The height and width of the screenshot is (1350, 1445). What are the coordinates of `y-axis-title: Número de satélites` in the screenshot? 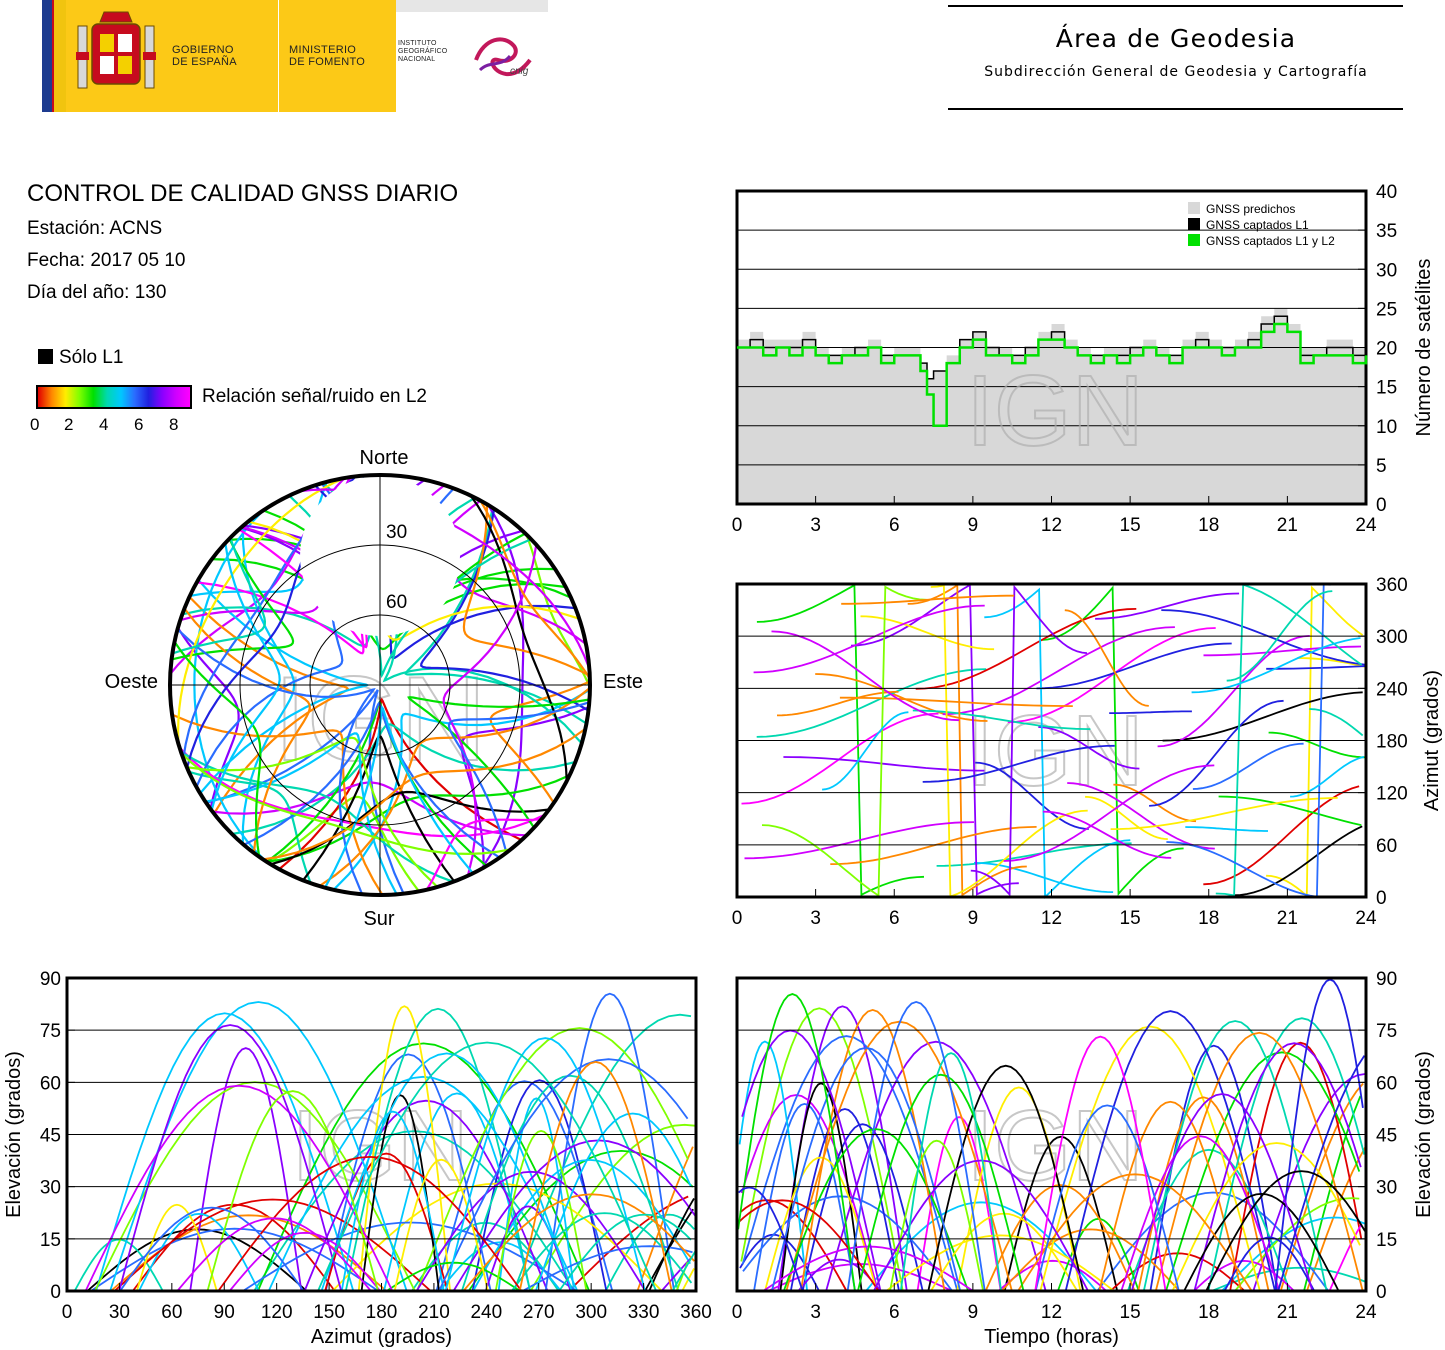 It's located at (1424, 348).